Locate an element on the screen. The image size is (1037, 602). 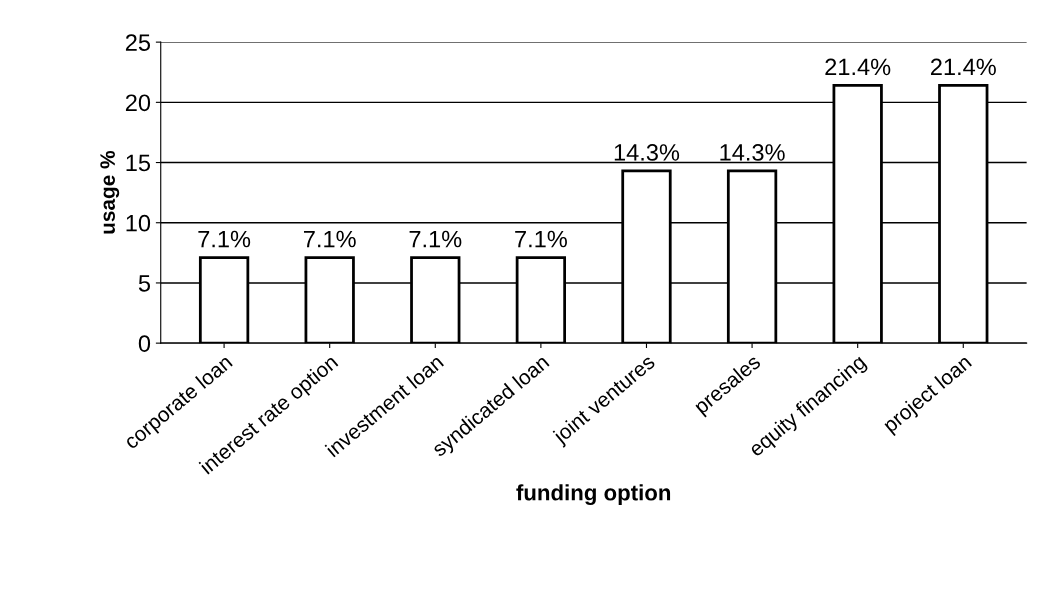
y-tick-label: 5 is located at coordinates (144, 283).